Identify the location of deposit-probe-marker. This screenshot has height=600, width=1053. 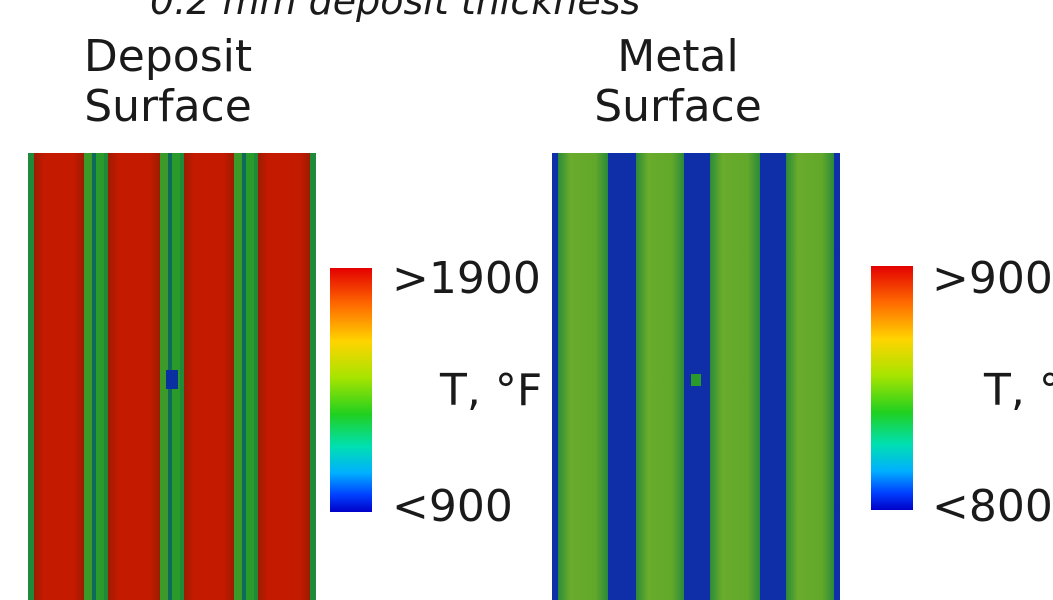
(172, 379).